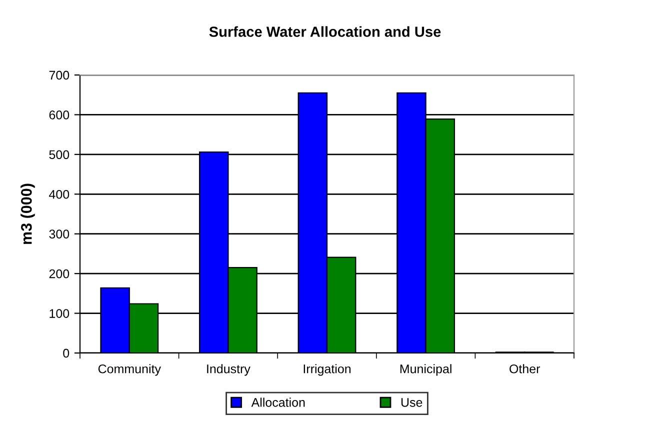 The image size is (650, 428). I want to click on legend-label: Allocation, so click(278, 402).